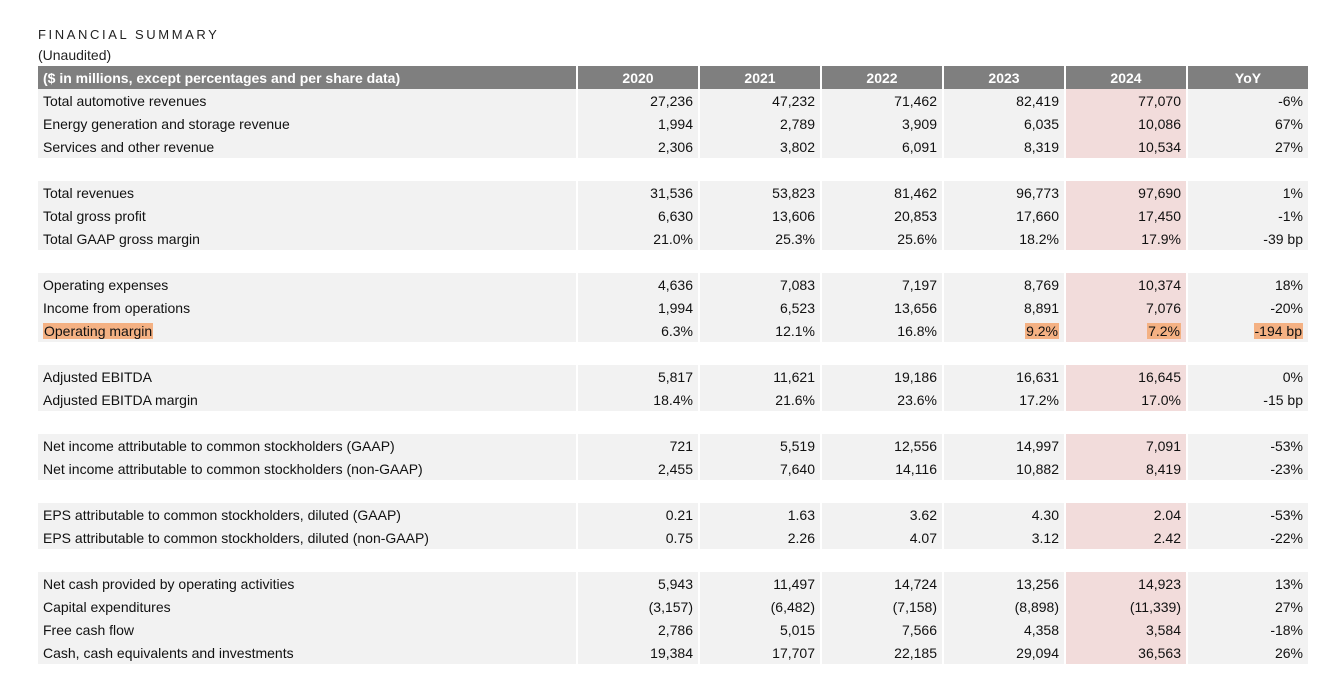 The height and width of the screenshot is (678, 1322). What do you see at coordinates (308, 652) in the screenshot?
I see `row-label-cell: Cash, cash equivalents and investments` at bounding box center [308, 652].